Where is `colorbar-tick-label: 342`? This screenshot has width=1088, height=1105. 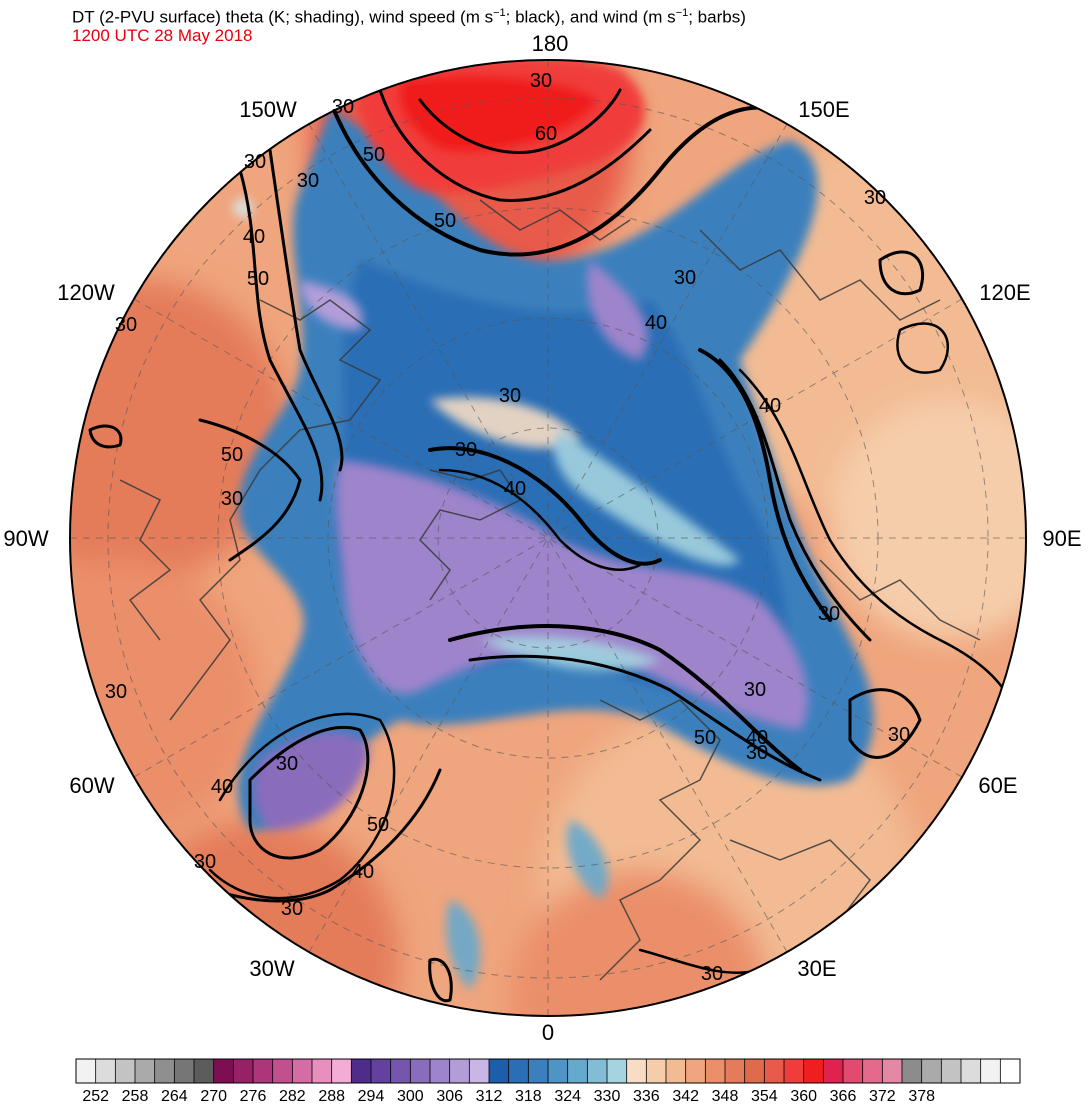 colorbar-tick-label: 342 is located at coordinates (685, 1096).